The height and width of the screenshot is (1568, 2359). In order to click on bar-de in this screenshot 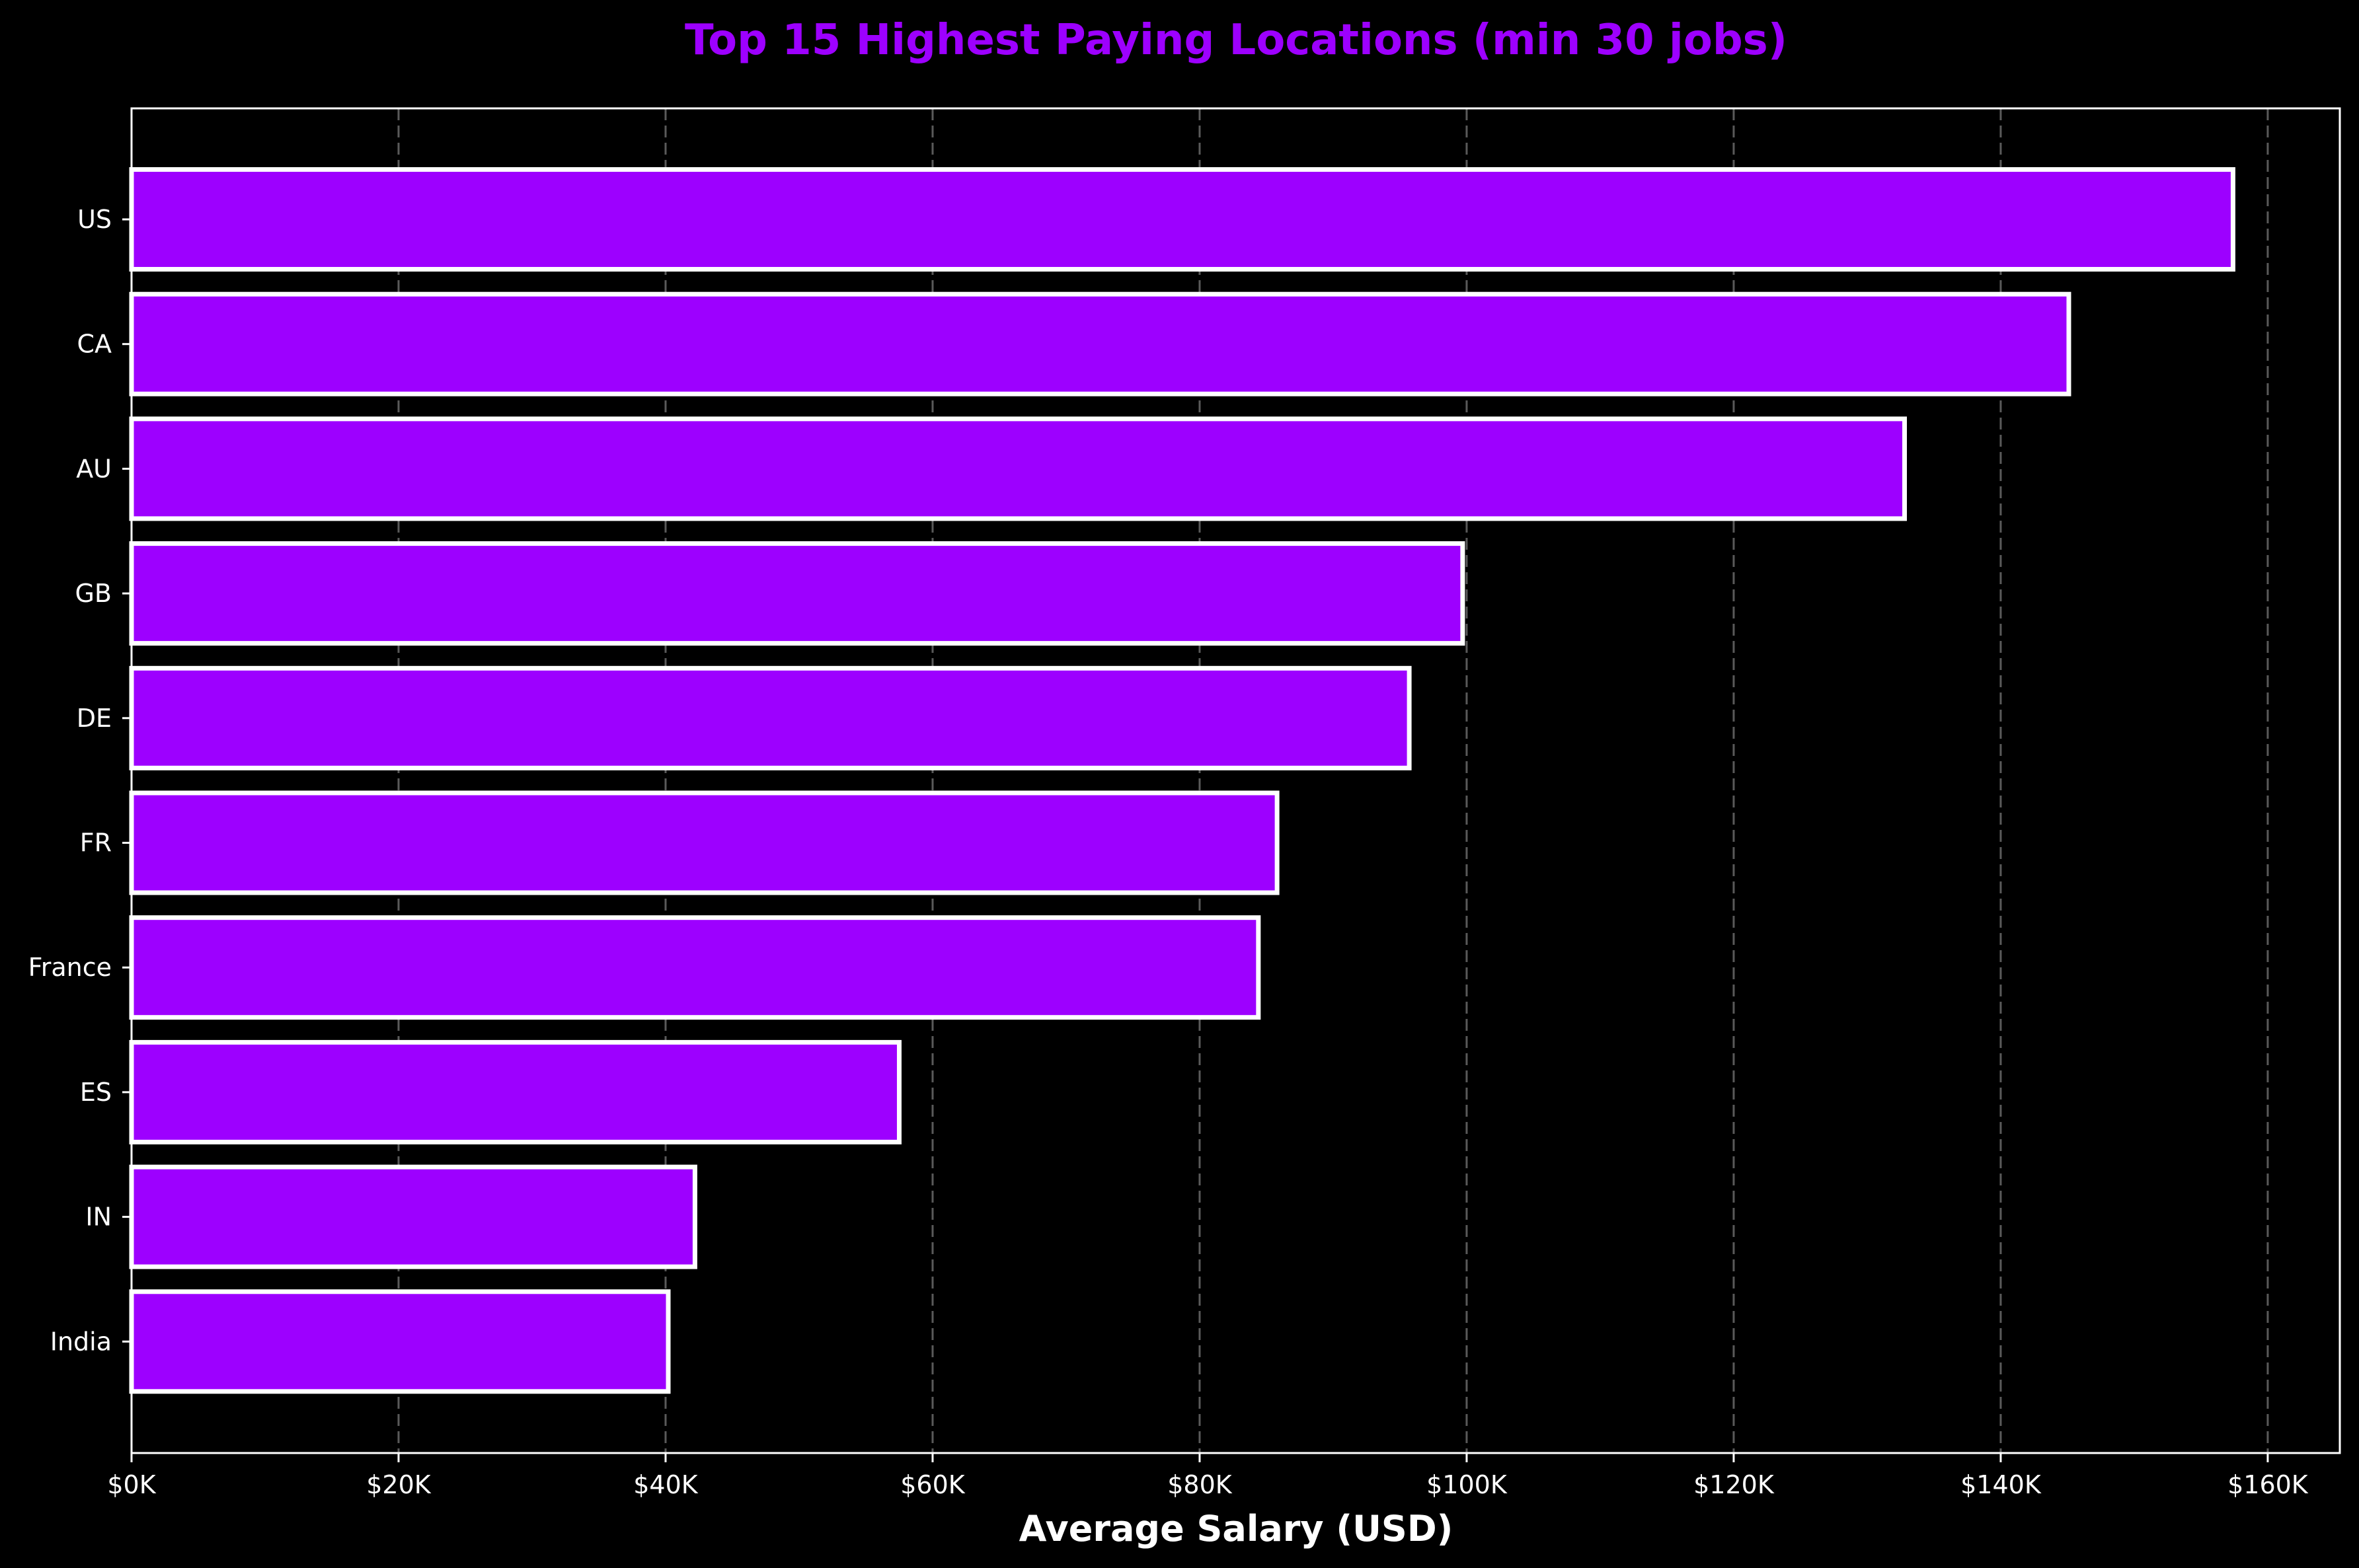, I will do `click(770, 717)`.